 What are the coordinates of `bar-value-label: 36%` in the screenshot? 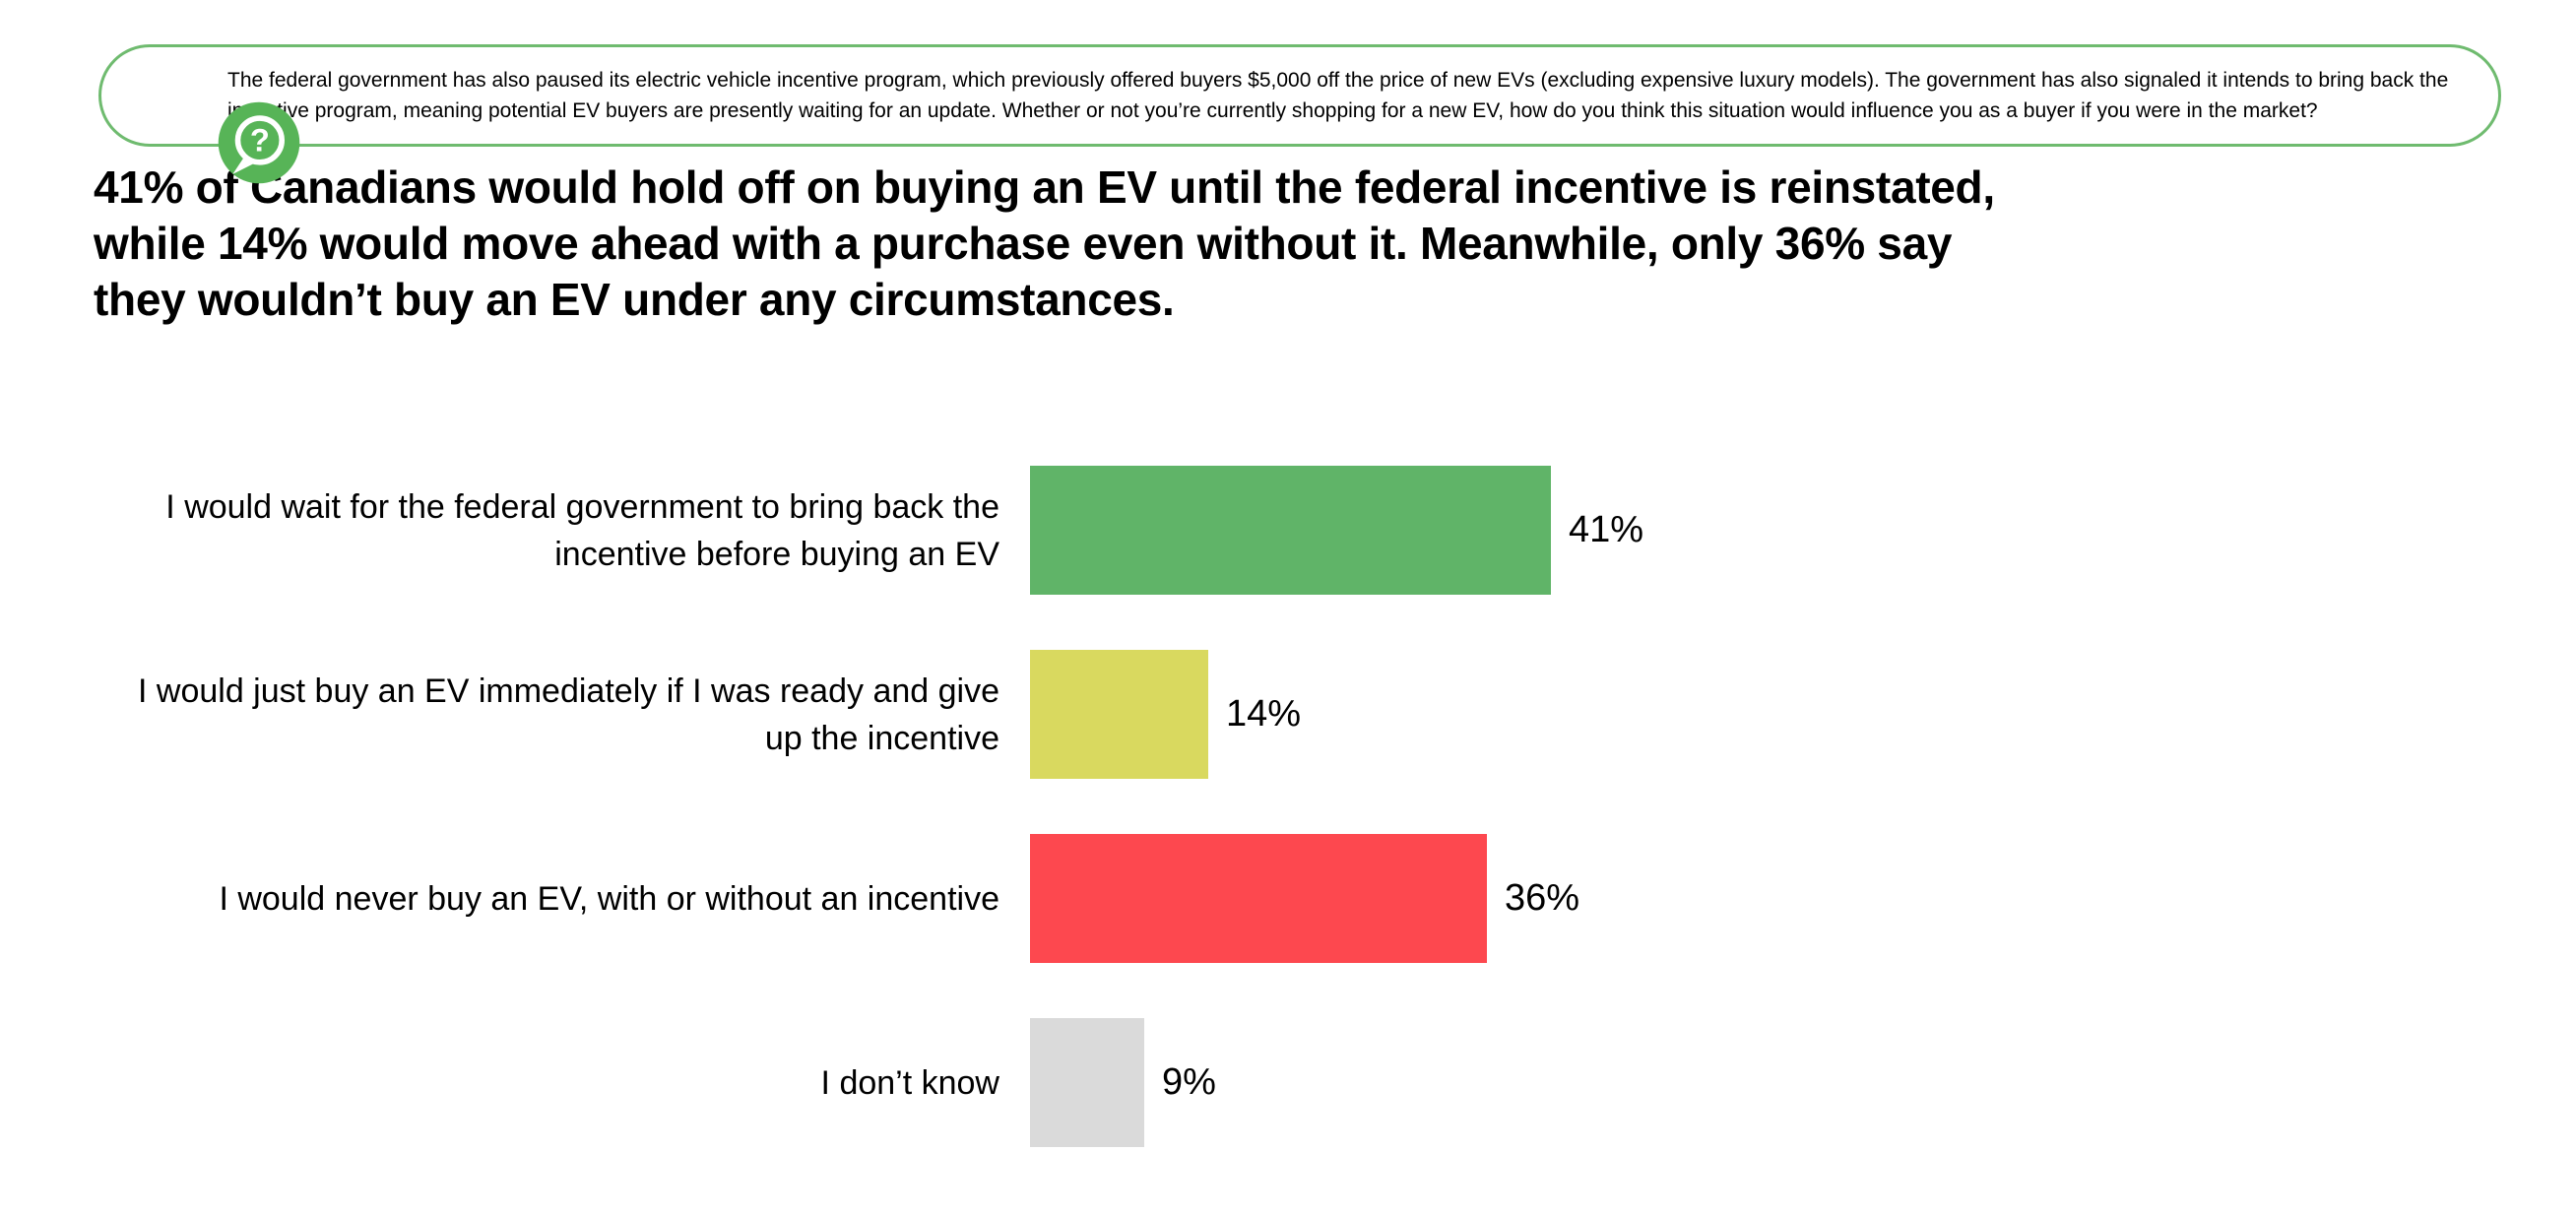 It's located at (1542, 898).